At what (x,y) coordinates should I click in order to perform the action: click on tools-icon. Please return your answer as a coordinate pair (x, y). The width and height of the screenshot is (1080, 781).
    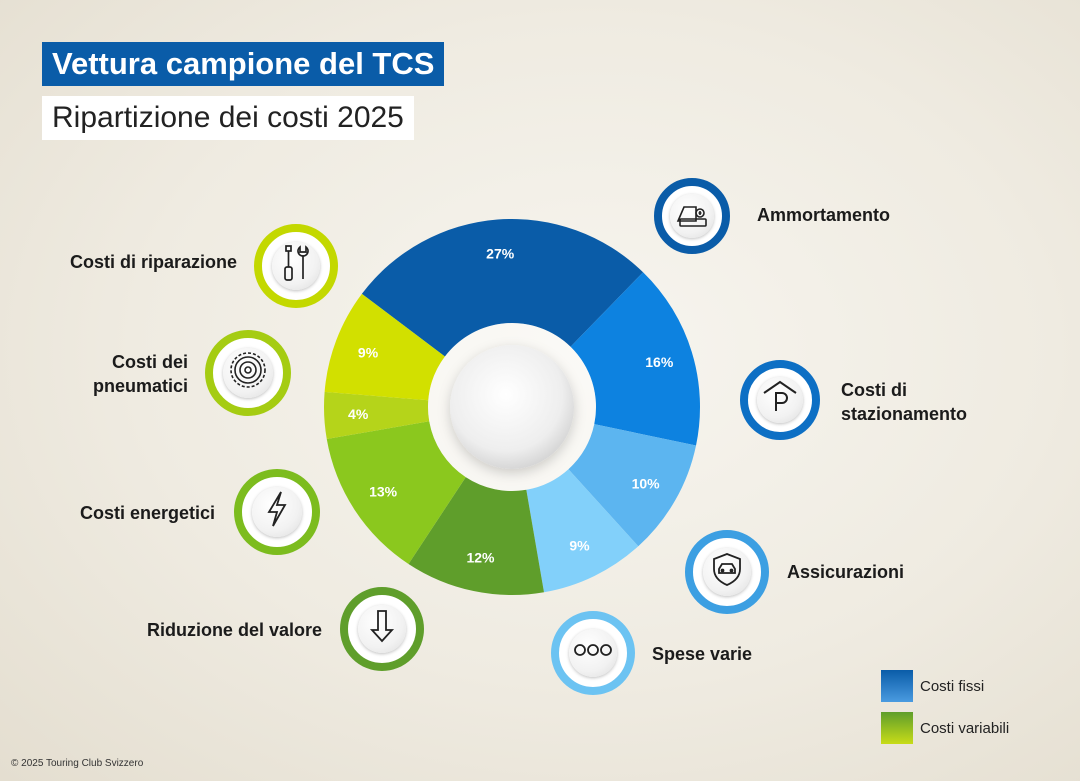
    Looking at the image, I should click on (296, 265).